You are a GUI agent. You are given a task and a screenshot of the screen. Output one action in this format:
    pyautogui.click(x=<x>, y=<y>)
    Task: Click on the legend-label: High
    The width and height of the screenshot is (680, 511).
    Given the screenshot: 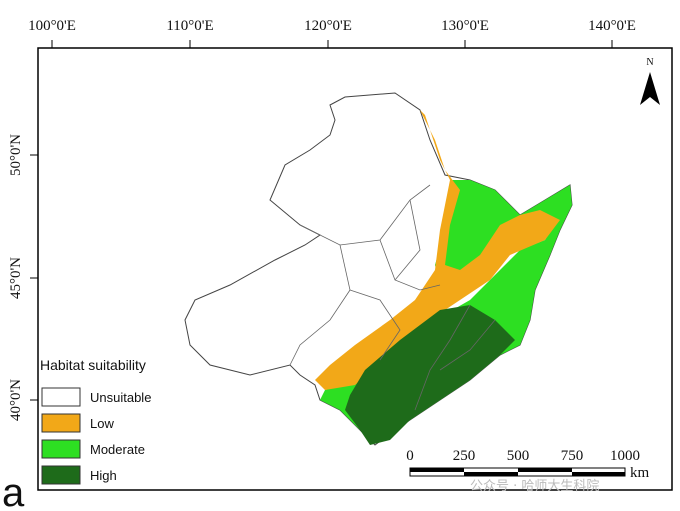 What is the action you would take?
    pyautogui.click(x=103, y=475)
    